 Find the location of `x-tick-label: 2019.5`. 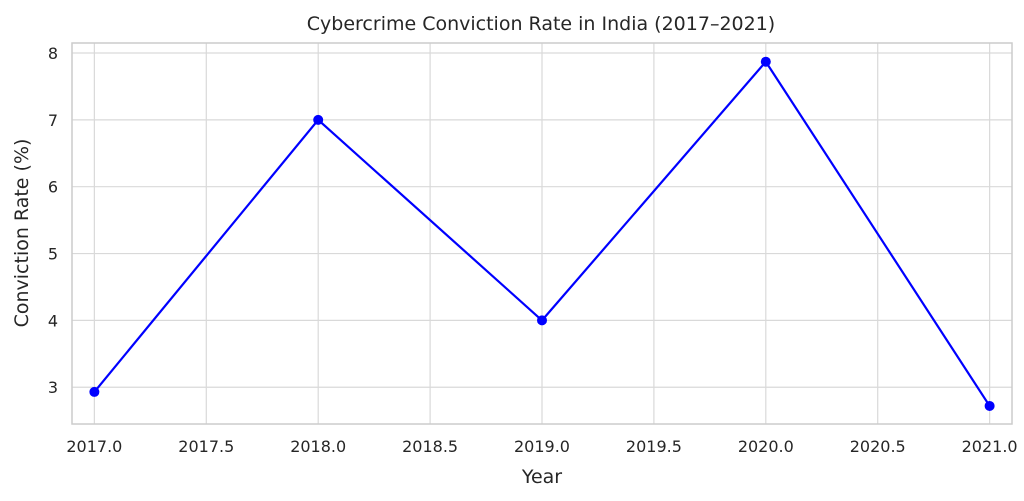

x-tick-label: 2019.5 is located at coordinates (654, 446).